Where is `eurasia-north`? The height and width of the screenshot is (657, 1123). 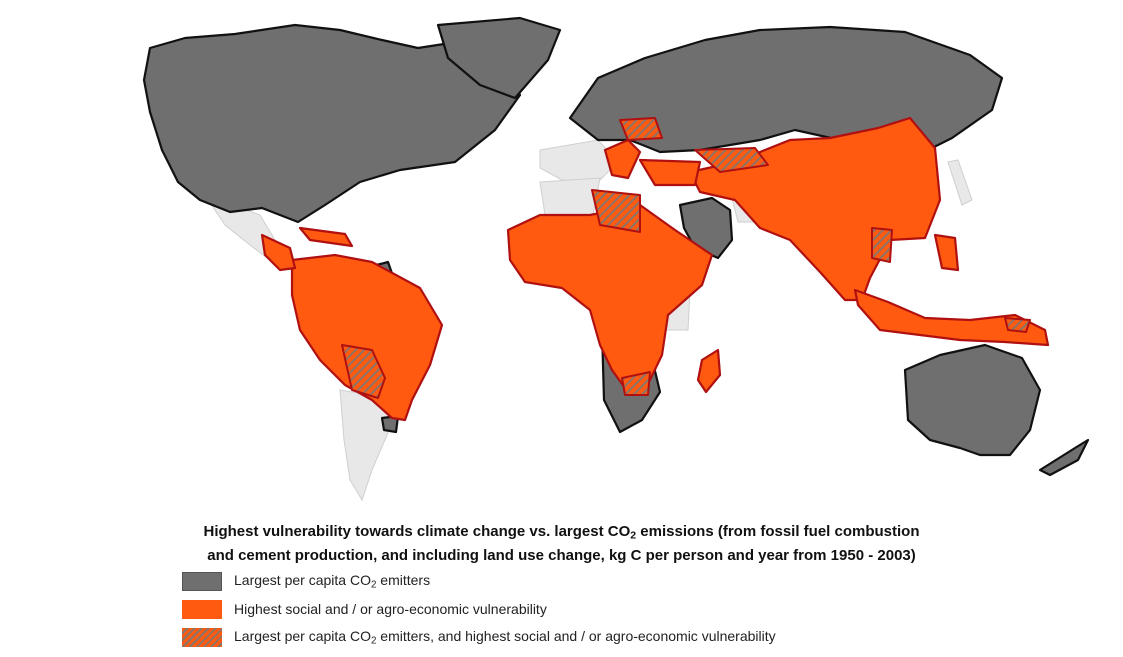
eurasia-north is located at coordinates (786, 89).